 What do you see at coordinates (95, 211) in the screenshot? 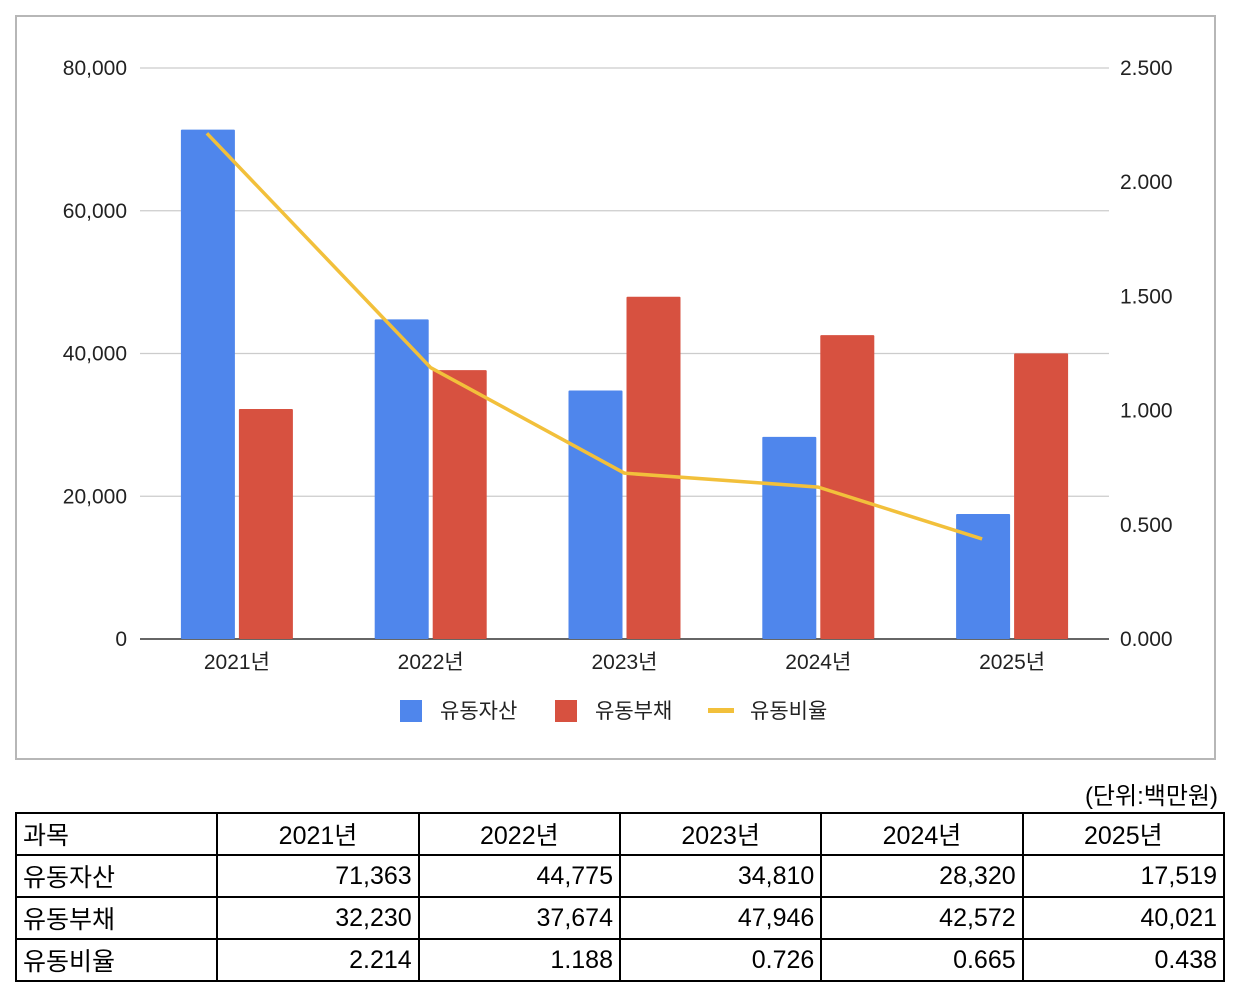
I see `y-left-tick-label: 60,000` at bounding box center [95, 211].